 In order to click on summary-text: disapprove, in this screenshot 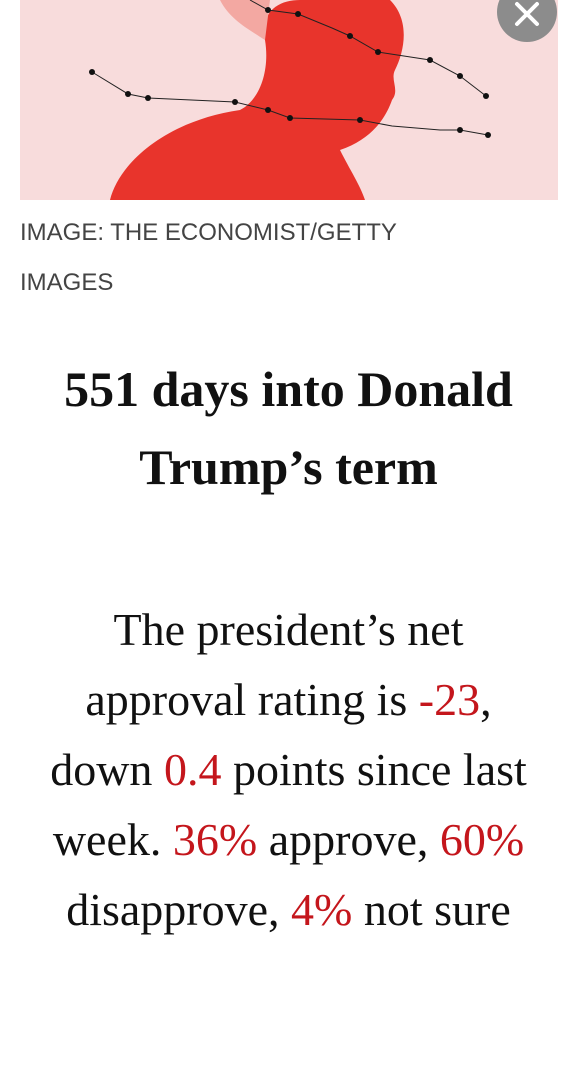, I will do `click(179, 909)`.